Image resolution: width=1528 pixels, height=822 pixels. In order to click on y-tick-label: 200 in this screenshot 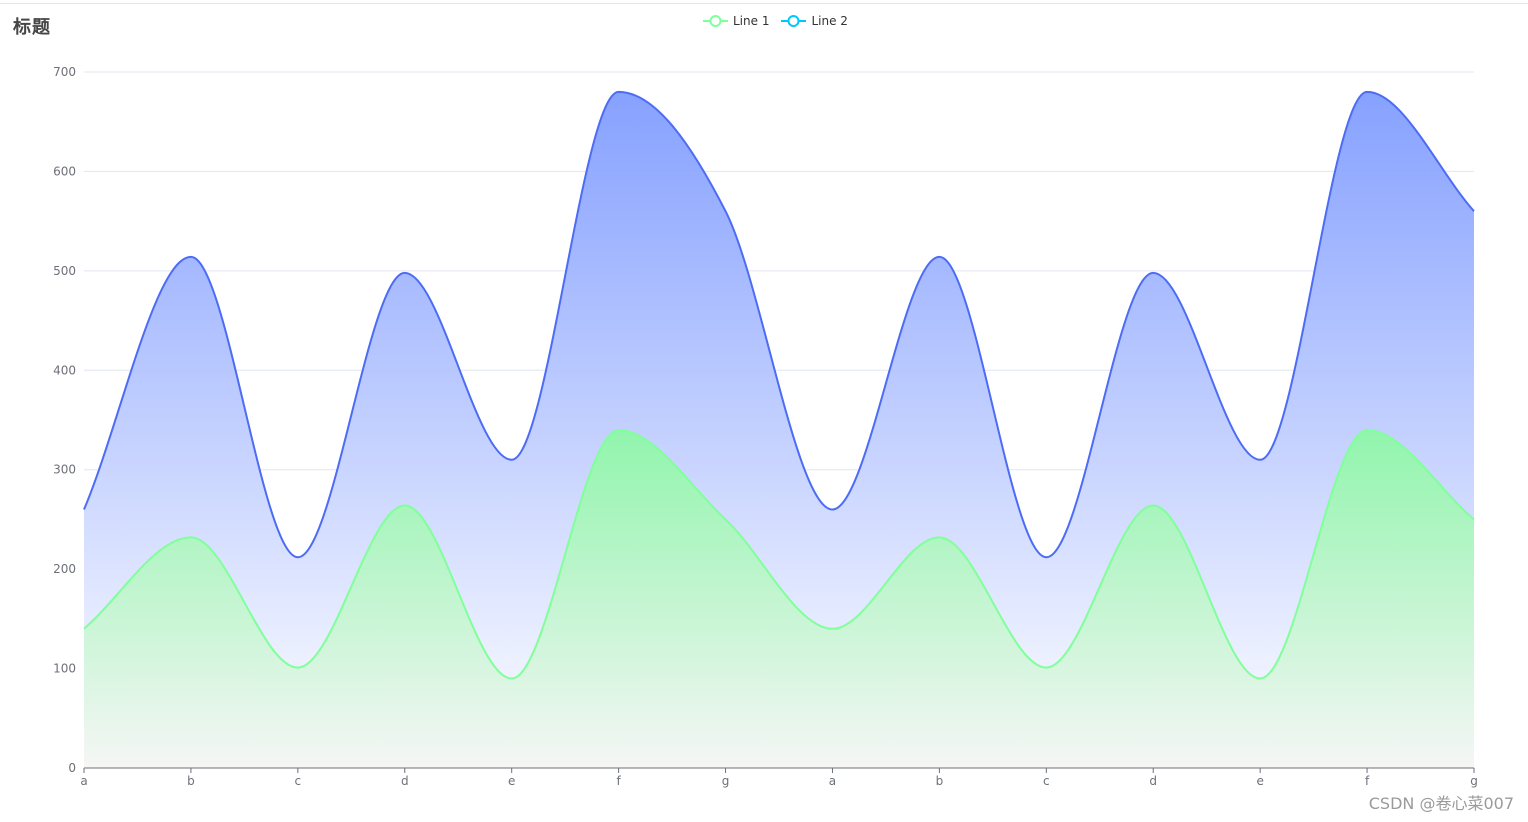, I will do `click(64, 569)`.